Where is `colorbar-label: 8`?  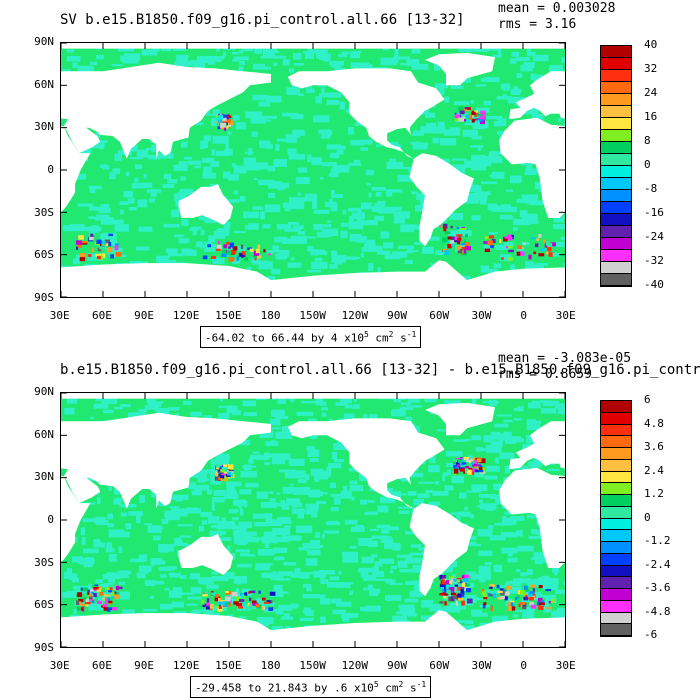 colorbar-label: 8 is located at coordinates (647, 140).